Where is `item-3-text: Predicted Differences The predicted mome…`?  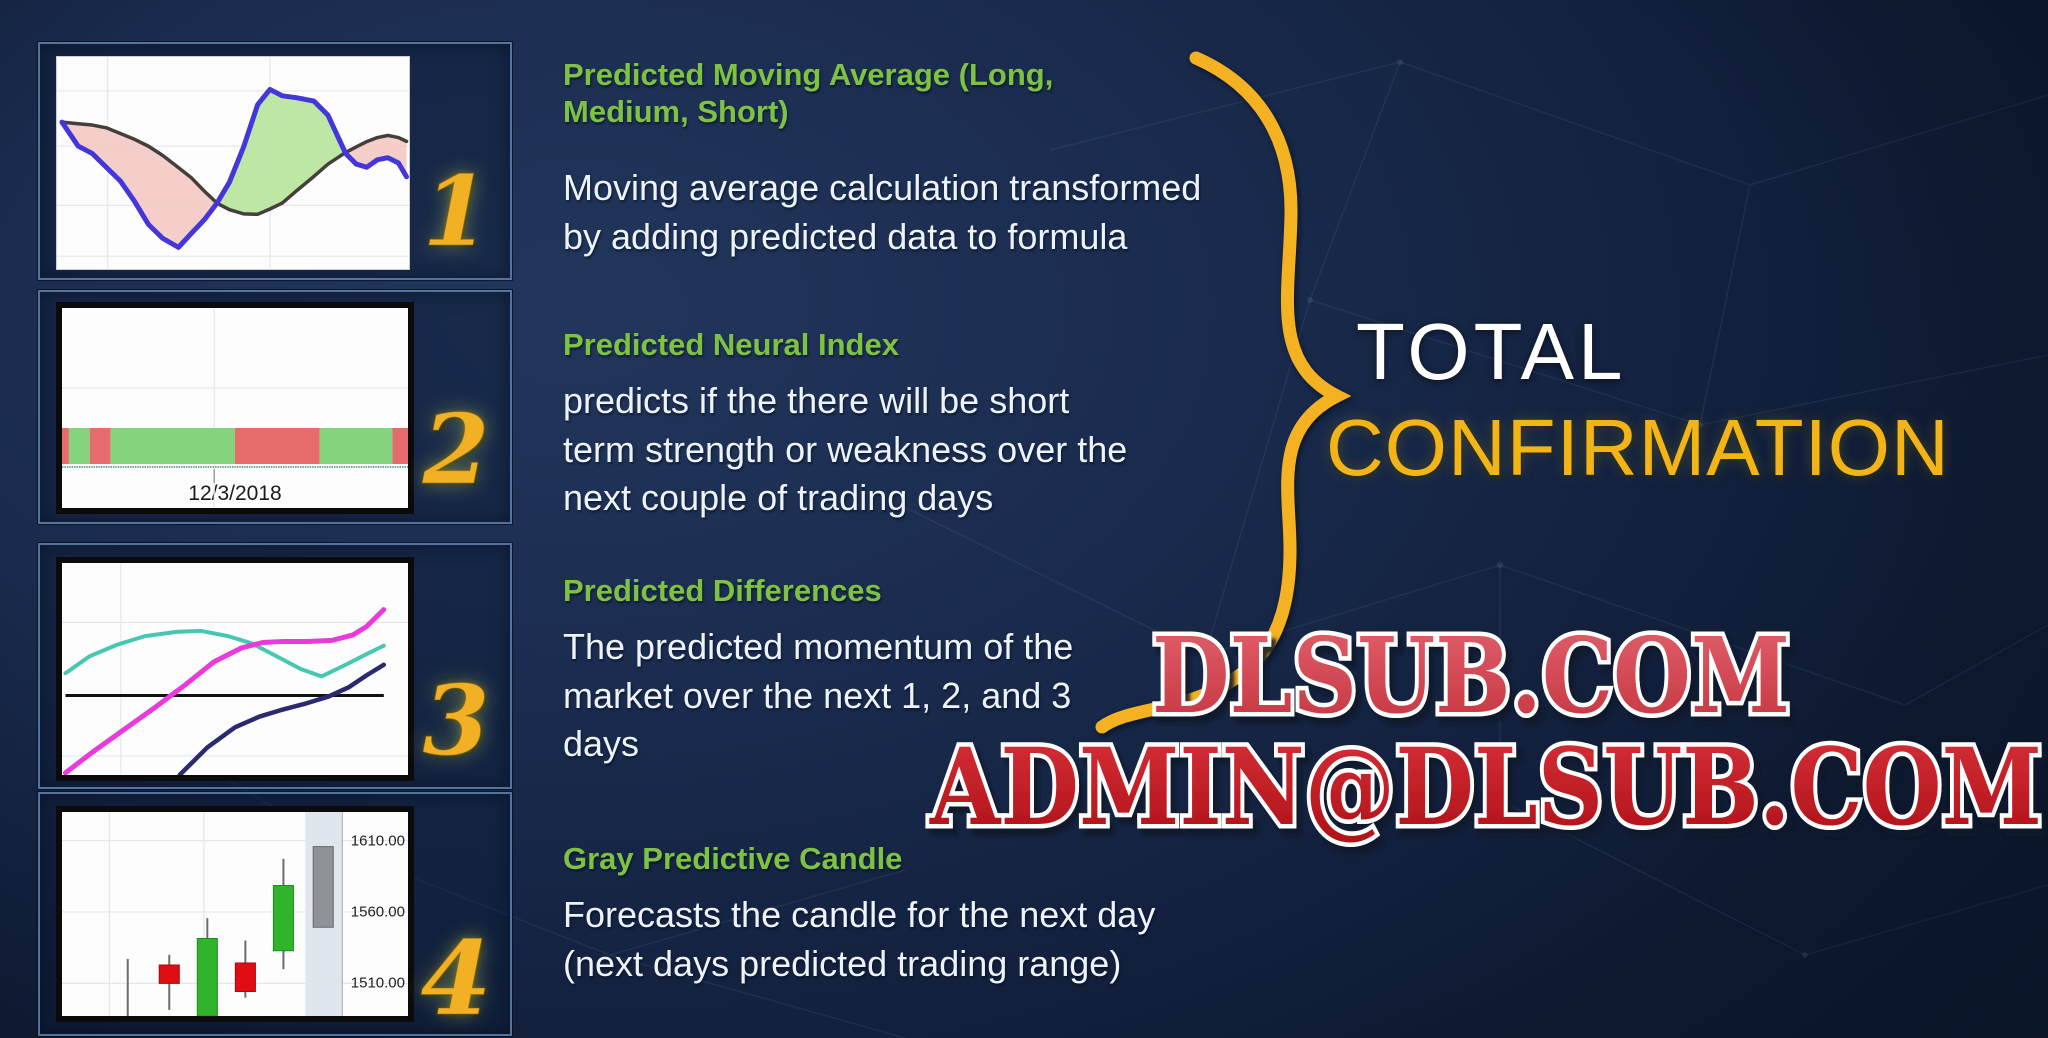
item-3-text: Predicted Differences The predicted mome… is located at coordinates (818, 670).